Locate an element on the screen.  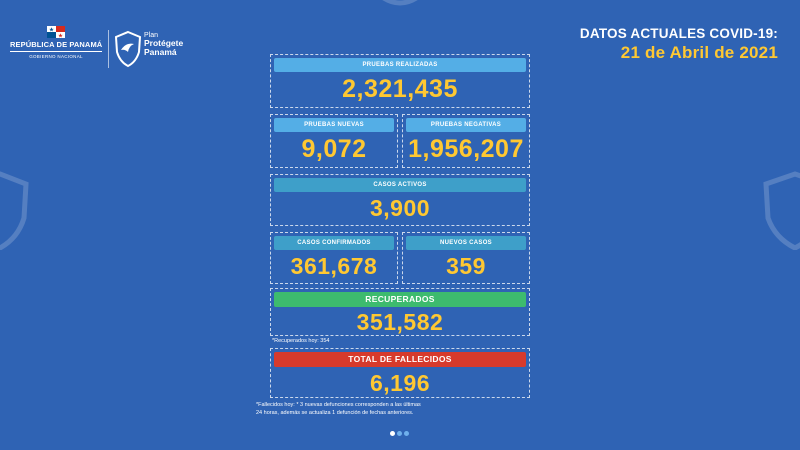
title-date: 21 de Abril de 2021 is located at coordinates (699, 52).